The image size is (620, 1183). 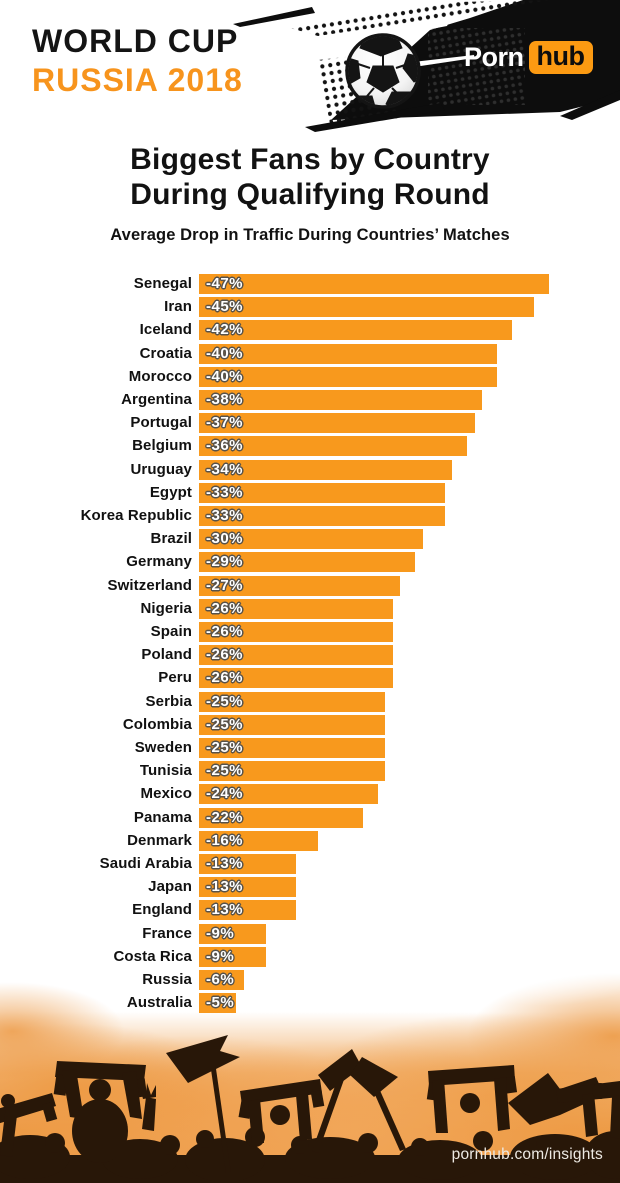 I want to click on bar-value-label: -27%, so click(x=225, y=585).